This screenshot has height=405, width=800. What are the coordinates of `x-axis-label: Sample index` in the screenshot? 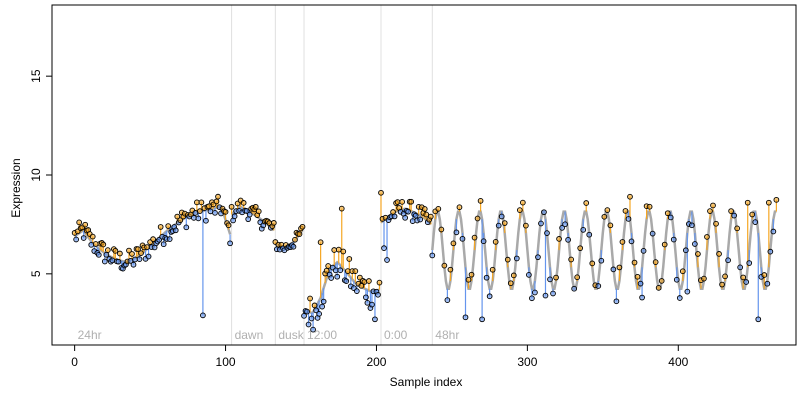 It's located at (426, 382).